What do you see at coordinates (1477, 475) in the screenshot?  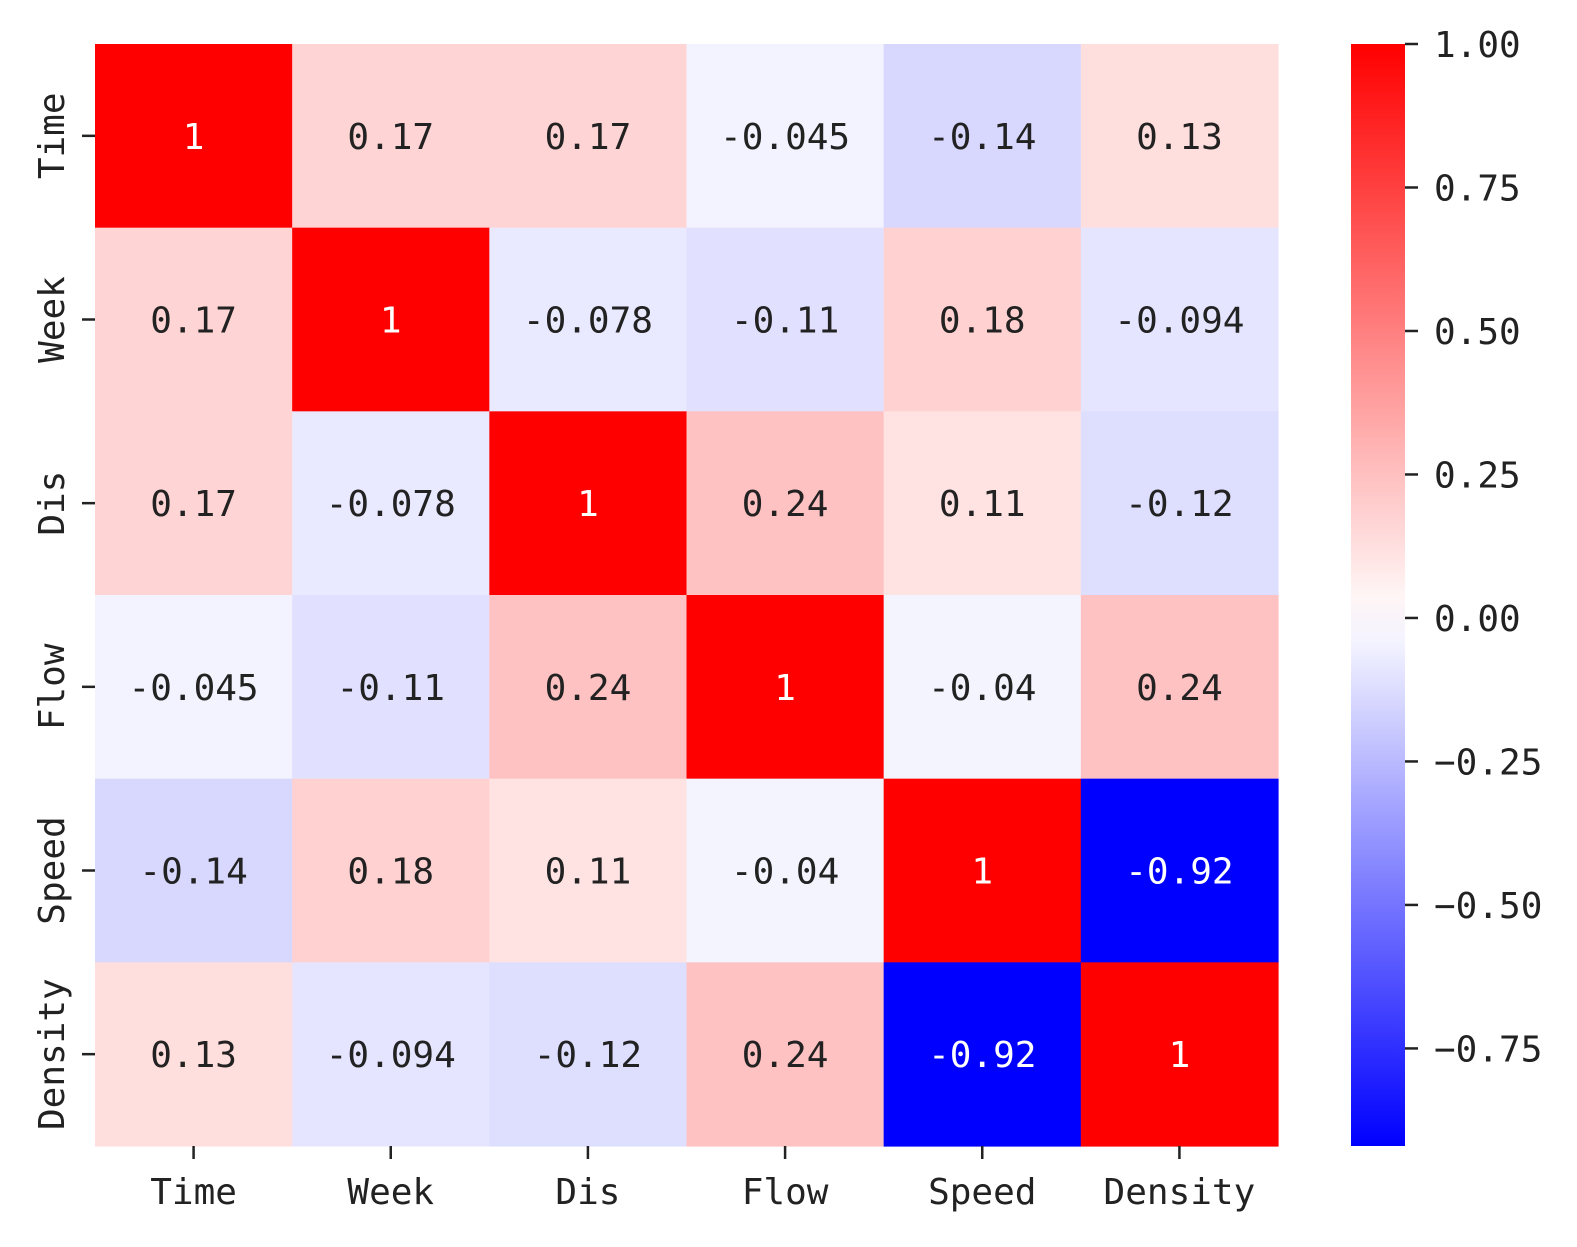 I see `colorbar-tick-label: 0.25` at bounding box center [1477, 475].